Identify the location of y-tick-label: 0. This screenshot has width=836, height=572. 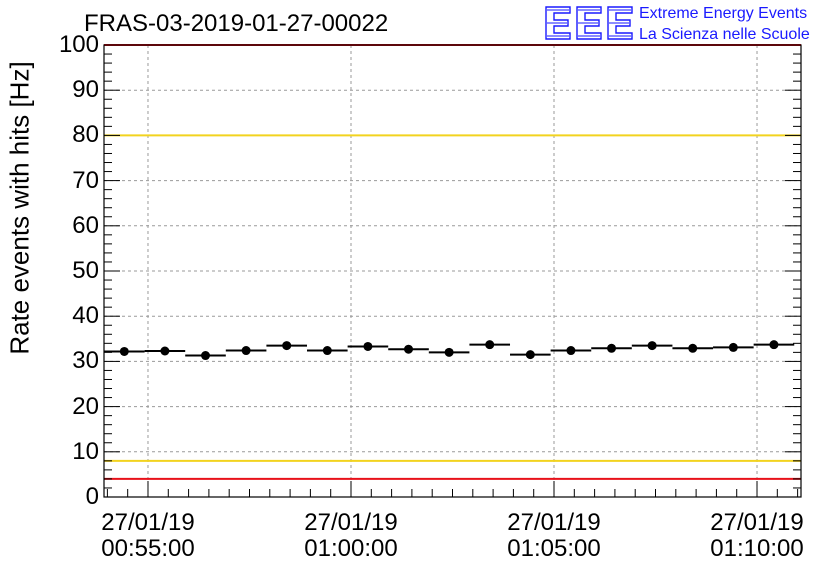
(92, 496).